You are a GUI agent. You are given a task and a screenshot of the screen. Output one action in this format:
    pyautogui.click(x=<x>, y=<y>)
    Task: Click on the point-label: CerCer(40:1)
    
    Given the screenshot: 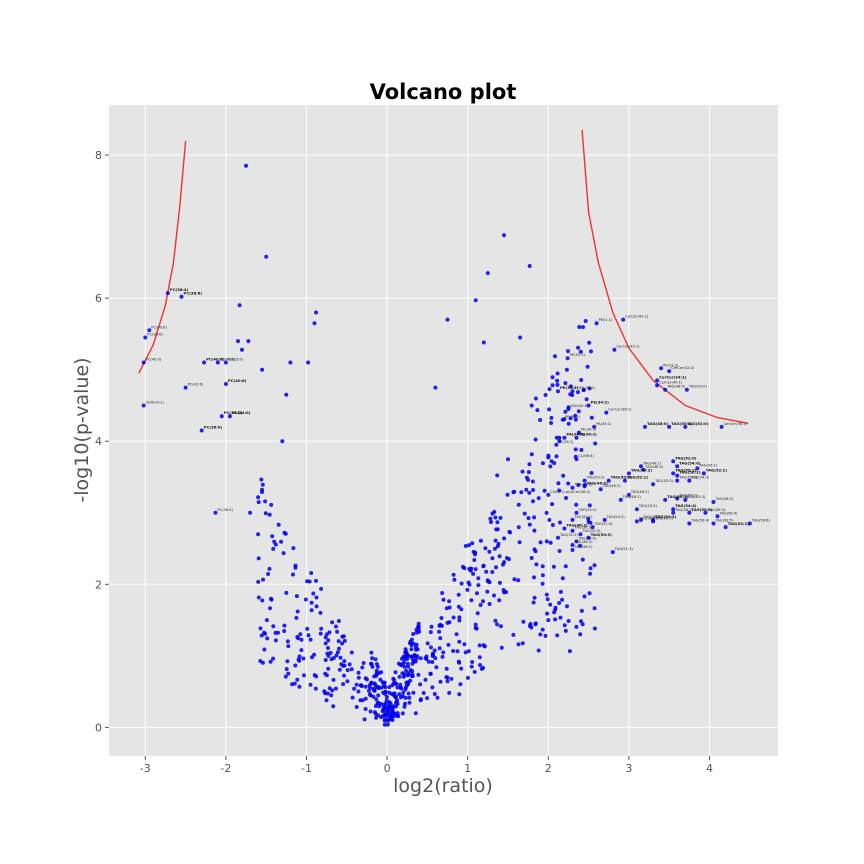 What is the action you would take?
    pyautogui.click(x=628, y=347)
    